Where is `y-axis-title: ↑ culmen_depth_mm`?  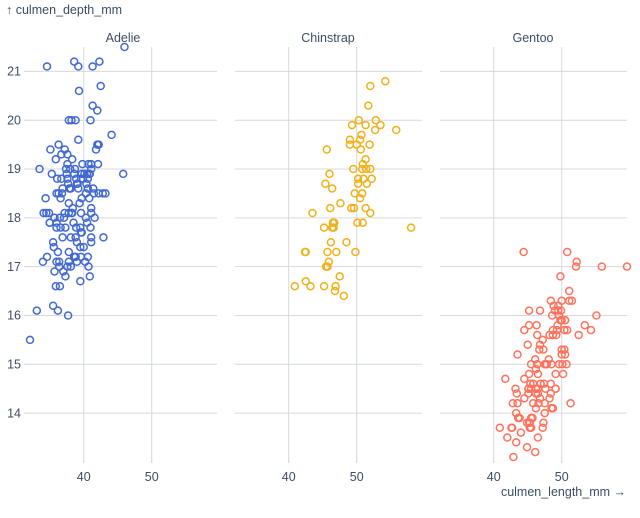 y-axis-title: ↑ culmen_depth_mm is located at coordinates (64, 10).